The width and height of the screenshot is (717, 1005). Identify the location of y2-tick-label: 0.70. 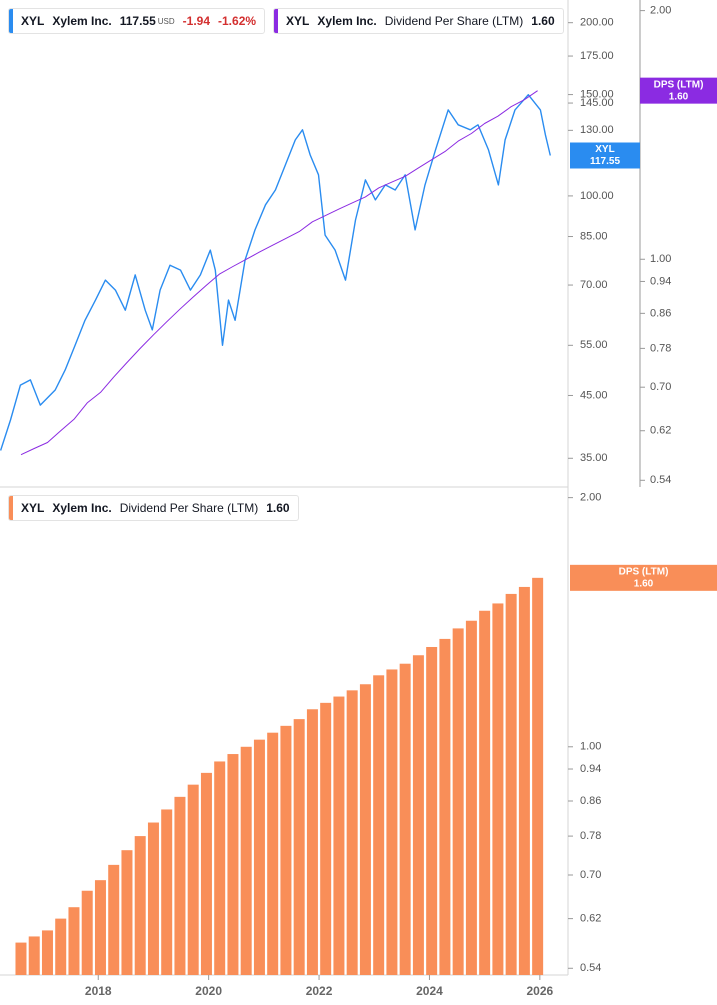
(660, 387).